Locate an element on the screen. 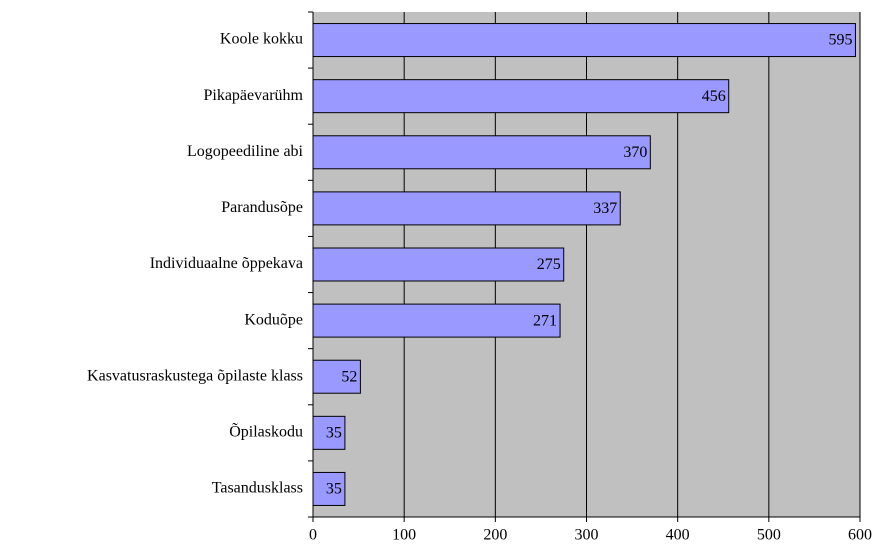 This screenshot has height=546, width=882. data-label: 271 is located at coordinates (545, 320).